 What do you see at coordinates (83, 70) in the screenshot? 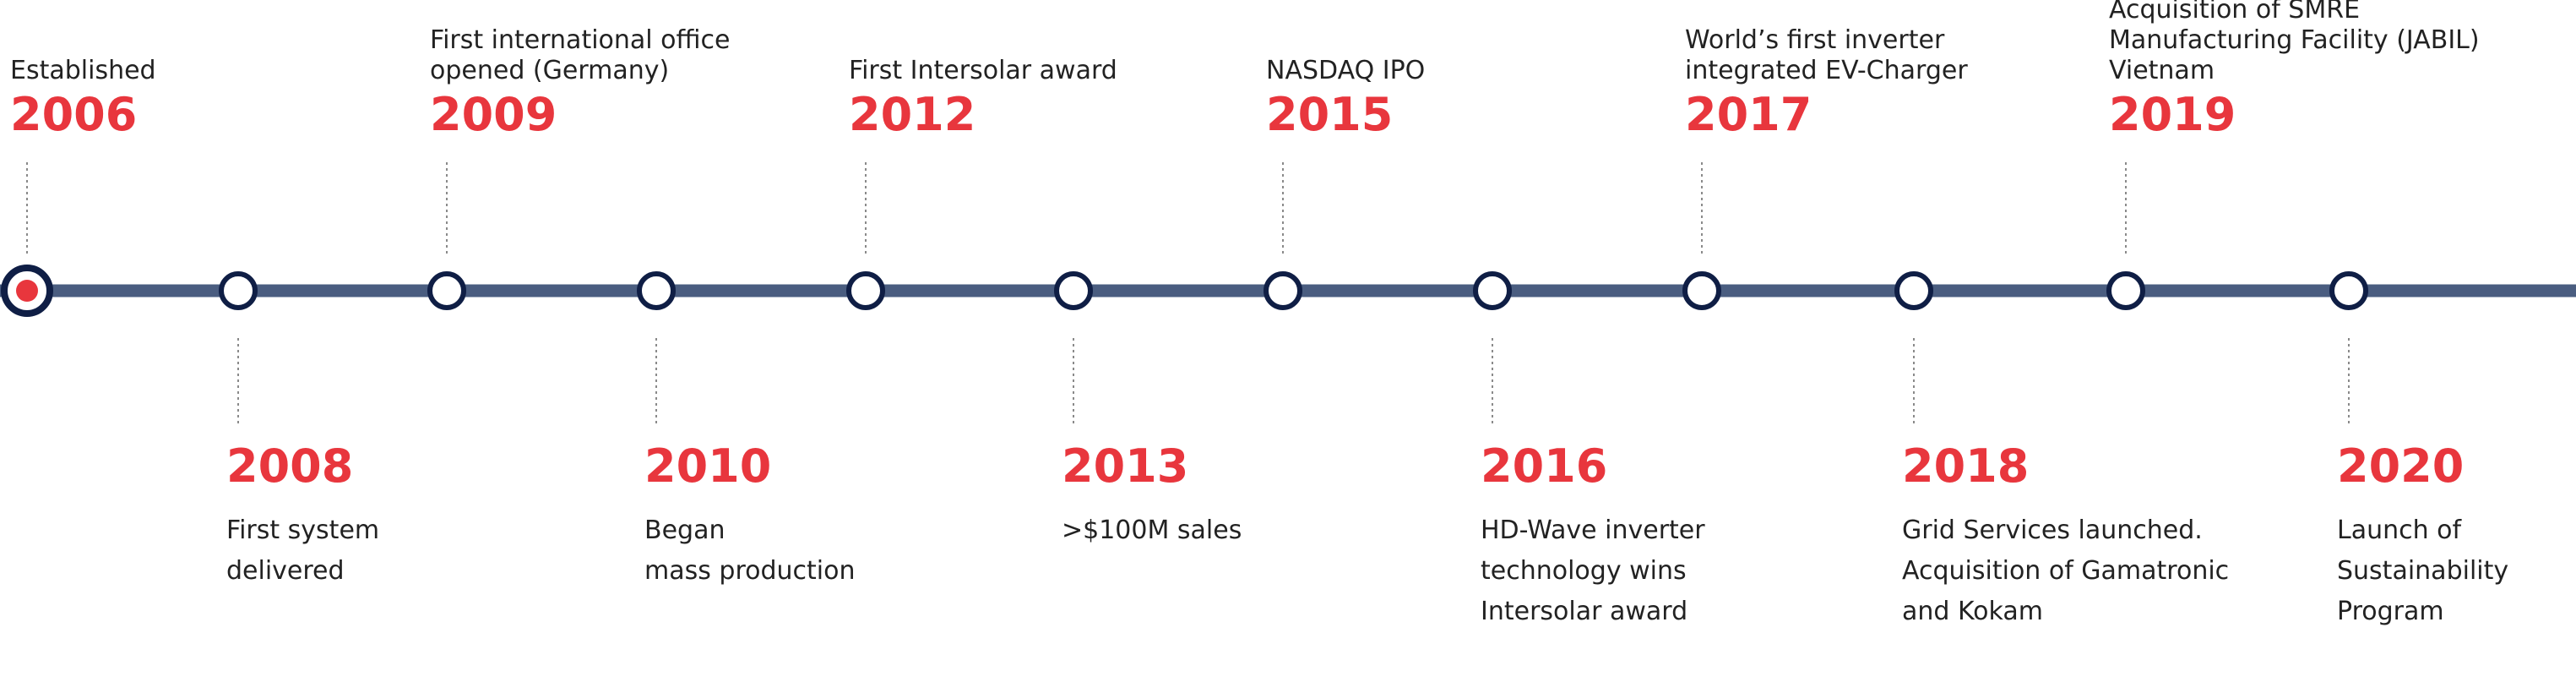
I see `event-description: Established` at bounding box center [83, 70].